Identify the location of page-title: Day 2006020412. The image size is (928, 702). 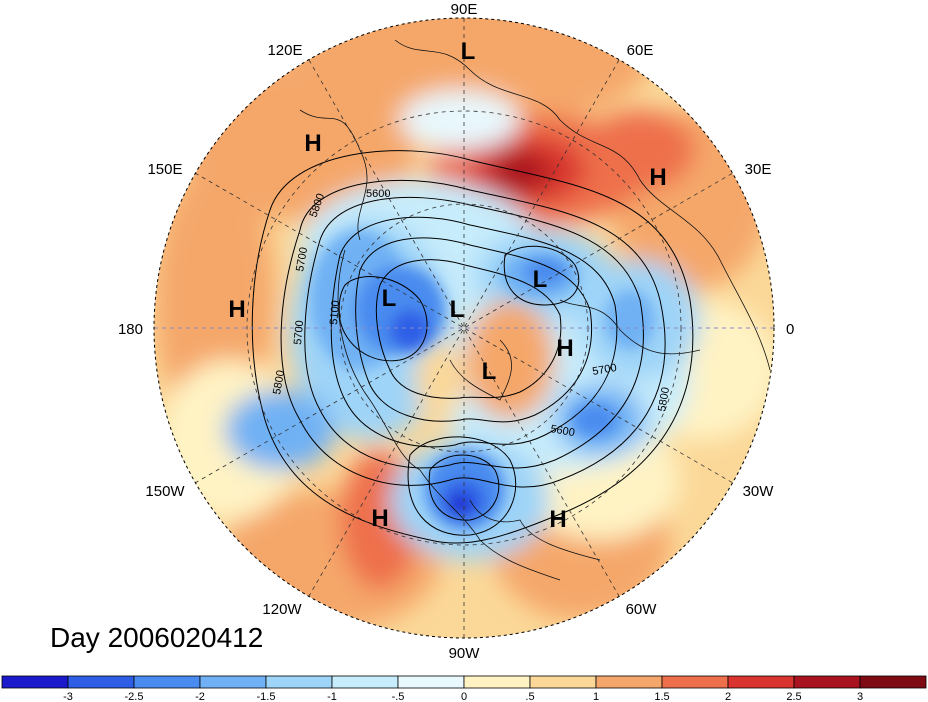
(156, 637).